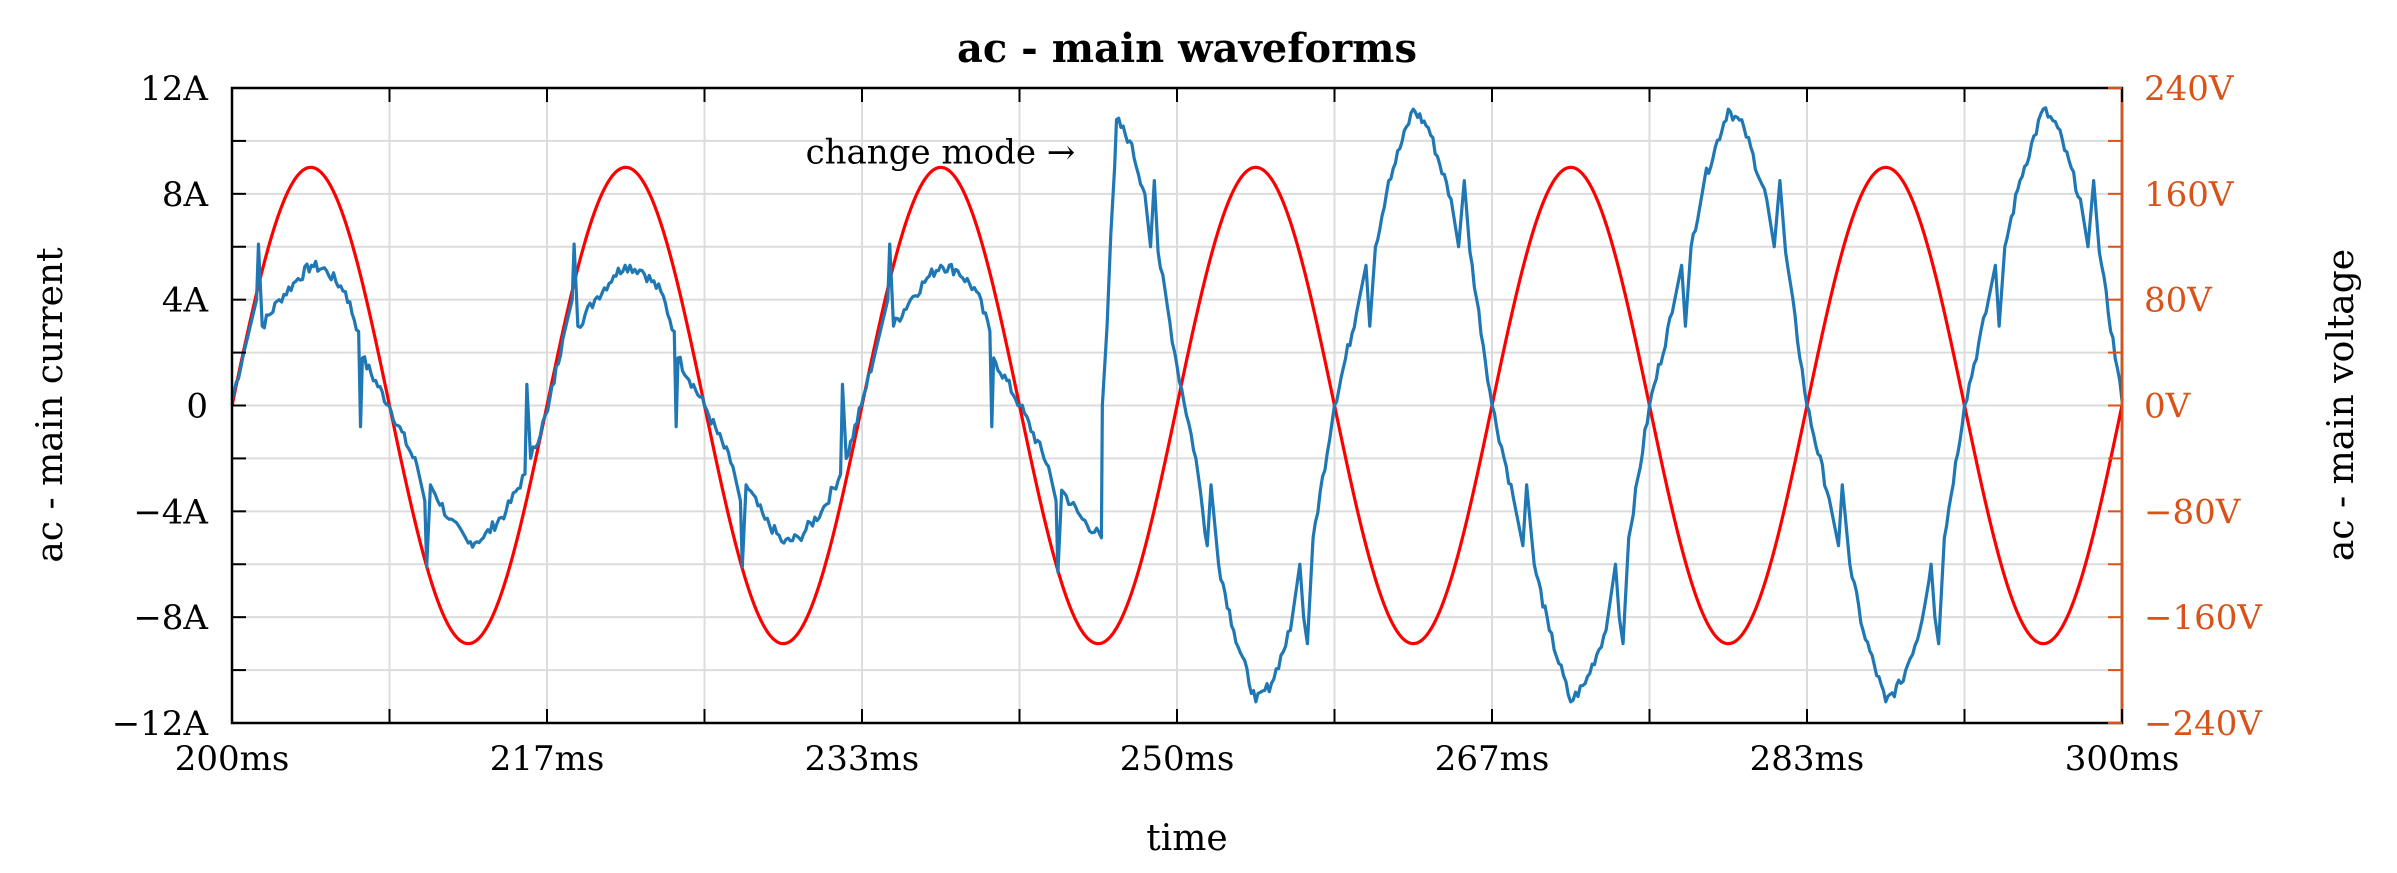  What do you see at coordinates (941, 153) in the screenshot?
I see `change-mode-annotation: change mode →` at bounding box center [941, 153].